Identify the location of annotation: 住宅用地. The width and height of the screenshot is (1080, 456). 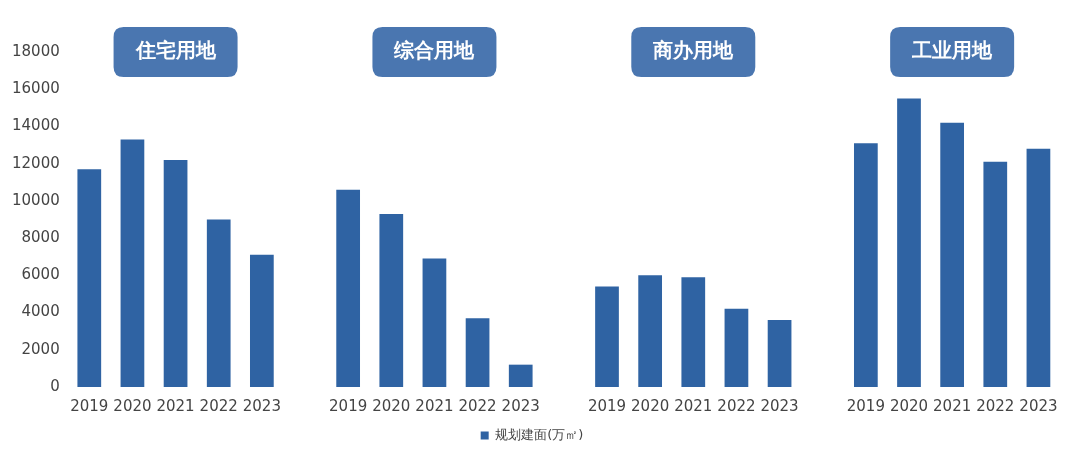
(175, 50).